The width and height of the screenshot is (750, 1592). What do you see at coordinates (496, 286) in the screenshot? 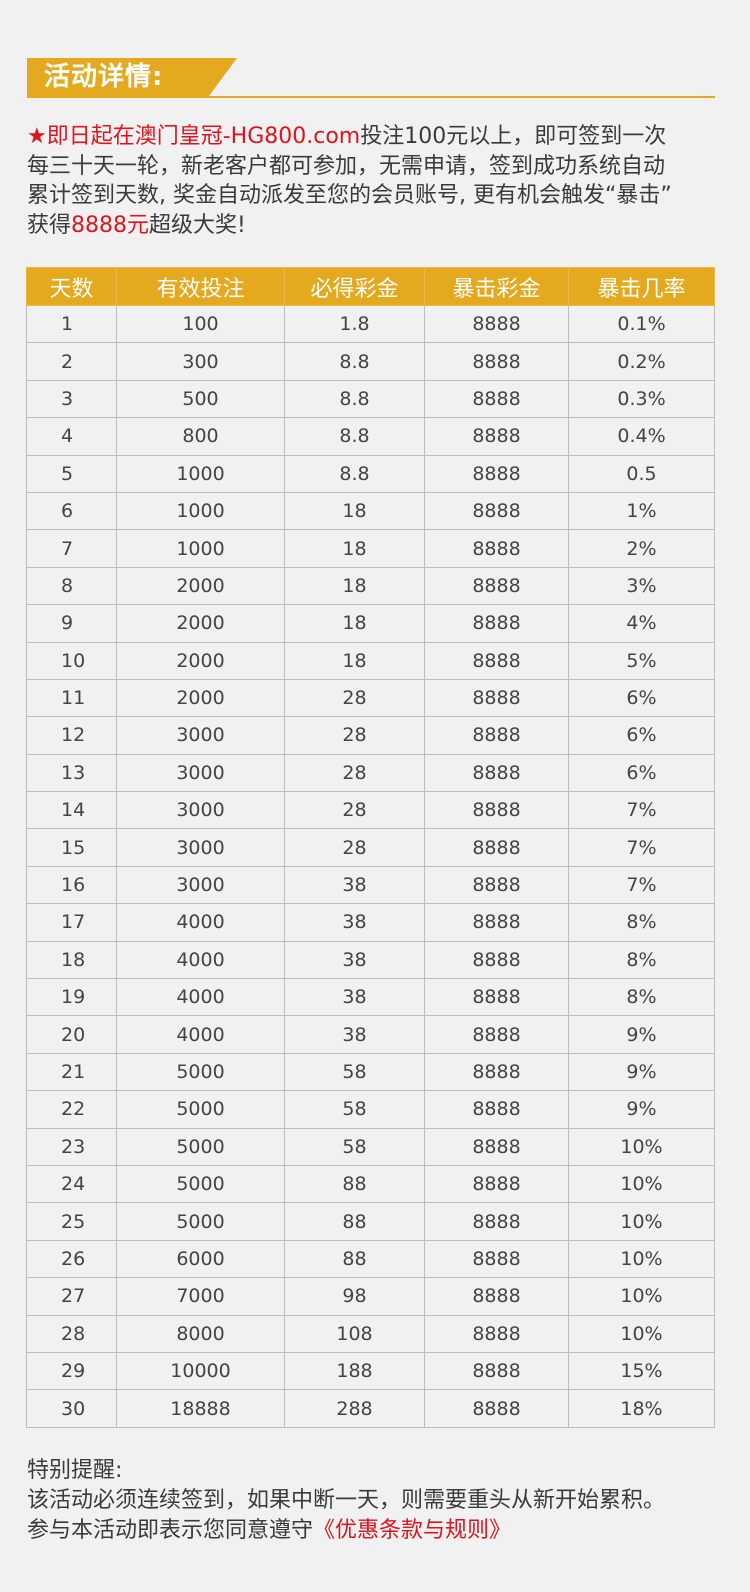
I see `column-header: 暴击彩金` at bounding box center [496, 286].